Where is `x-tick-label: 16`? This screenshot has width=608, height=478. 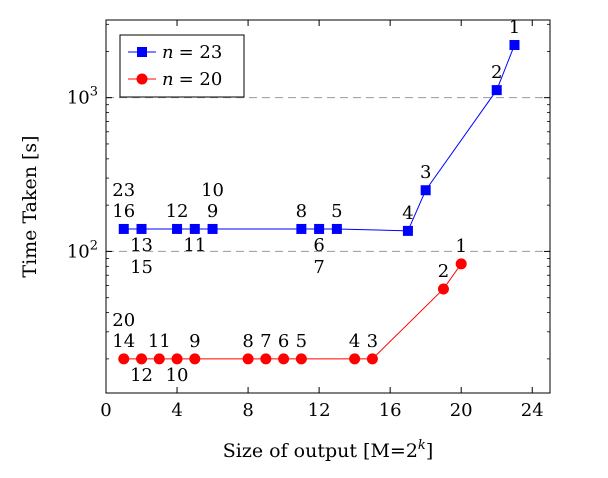
x-tick-label: 16 is located at coordinates (390, 410).